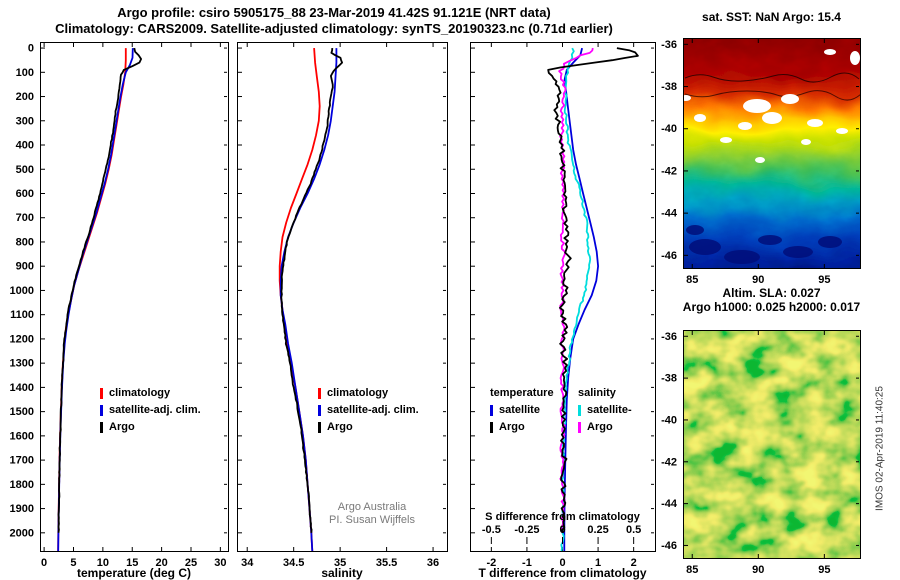 Image resolution: width=900 pixels, height=580 pixels. What do you see at coordinates (25, 194) in the screenshot?
I see `svg-text: 600` at bounding box center [25, 194].